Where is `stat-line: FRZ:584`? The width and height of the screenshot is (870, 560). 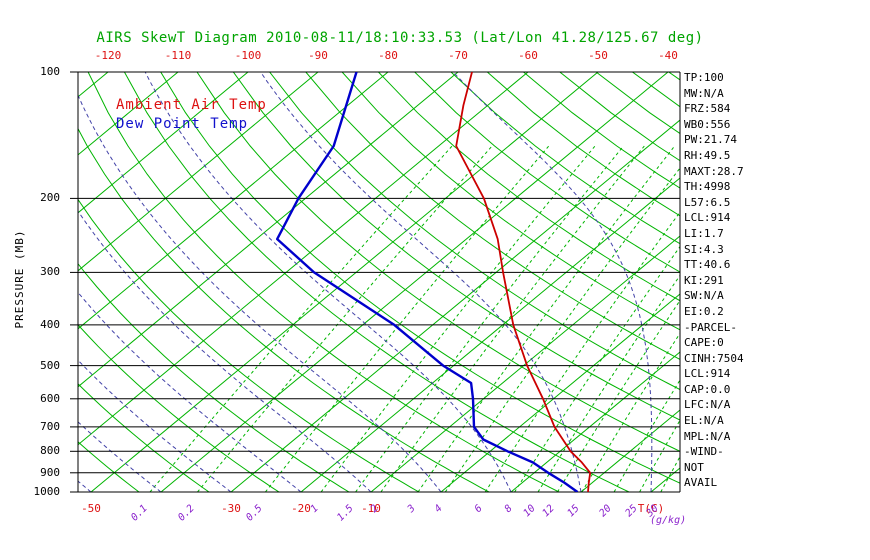 stat-line: FRZ:584 is located at coordinates (707, 109).